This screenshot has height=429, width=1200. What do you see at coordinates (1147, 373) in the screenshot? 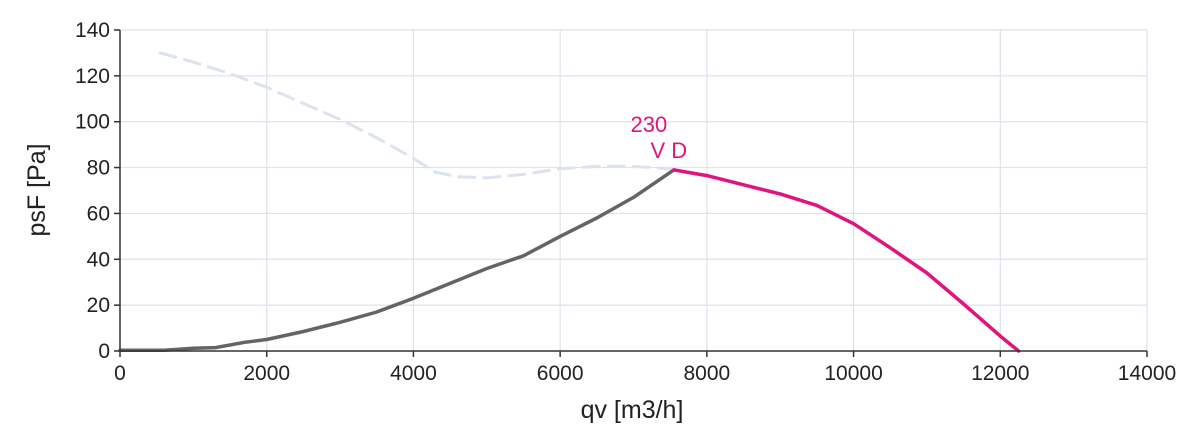
I see `x-tick-label: 14000` at bounding box center [1147, 373].